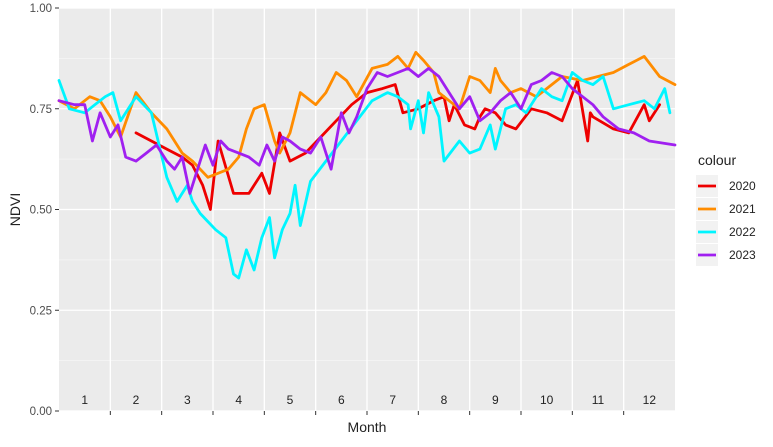 Image resolution: width=773 pixels, height=447 pixels. I want to click on legend-label: 2022, so click(742, 232).